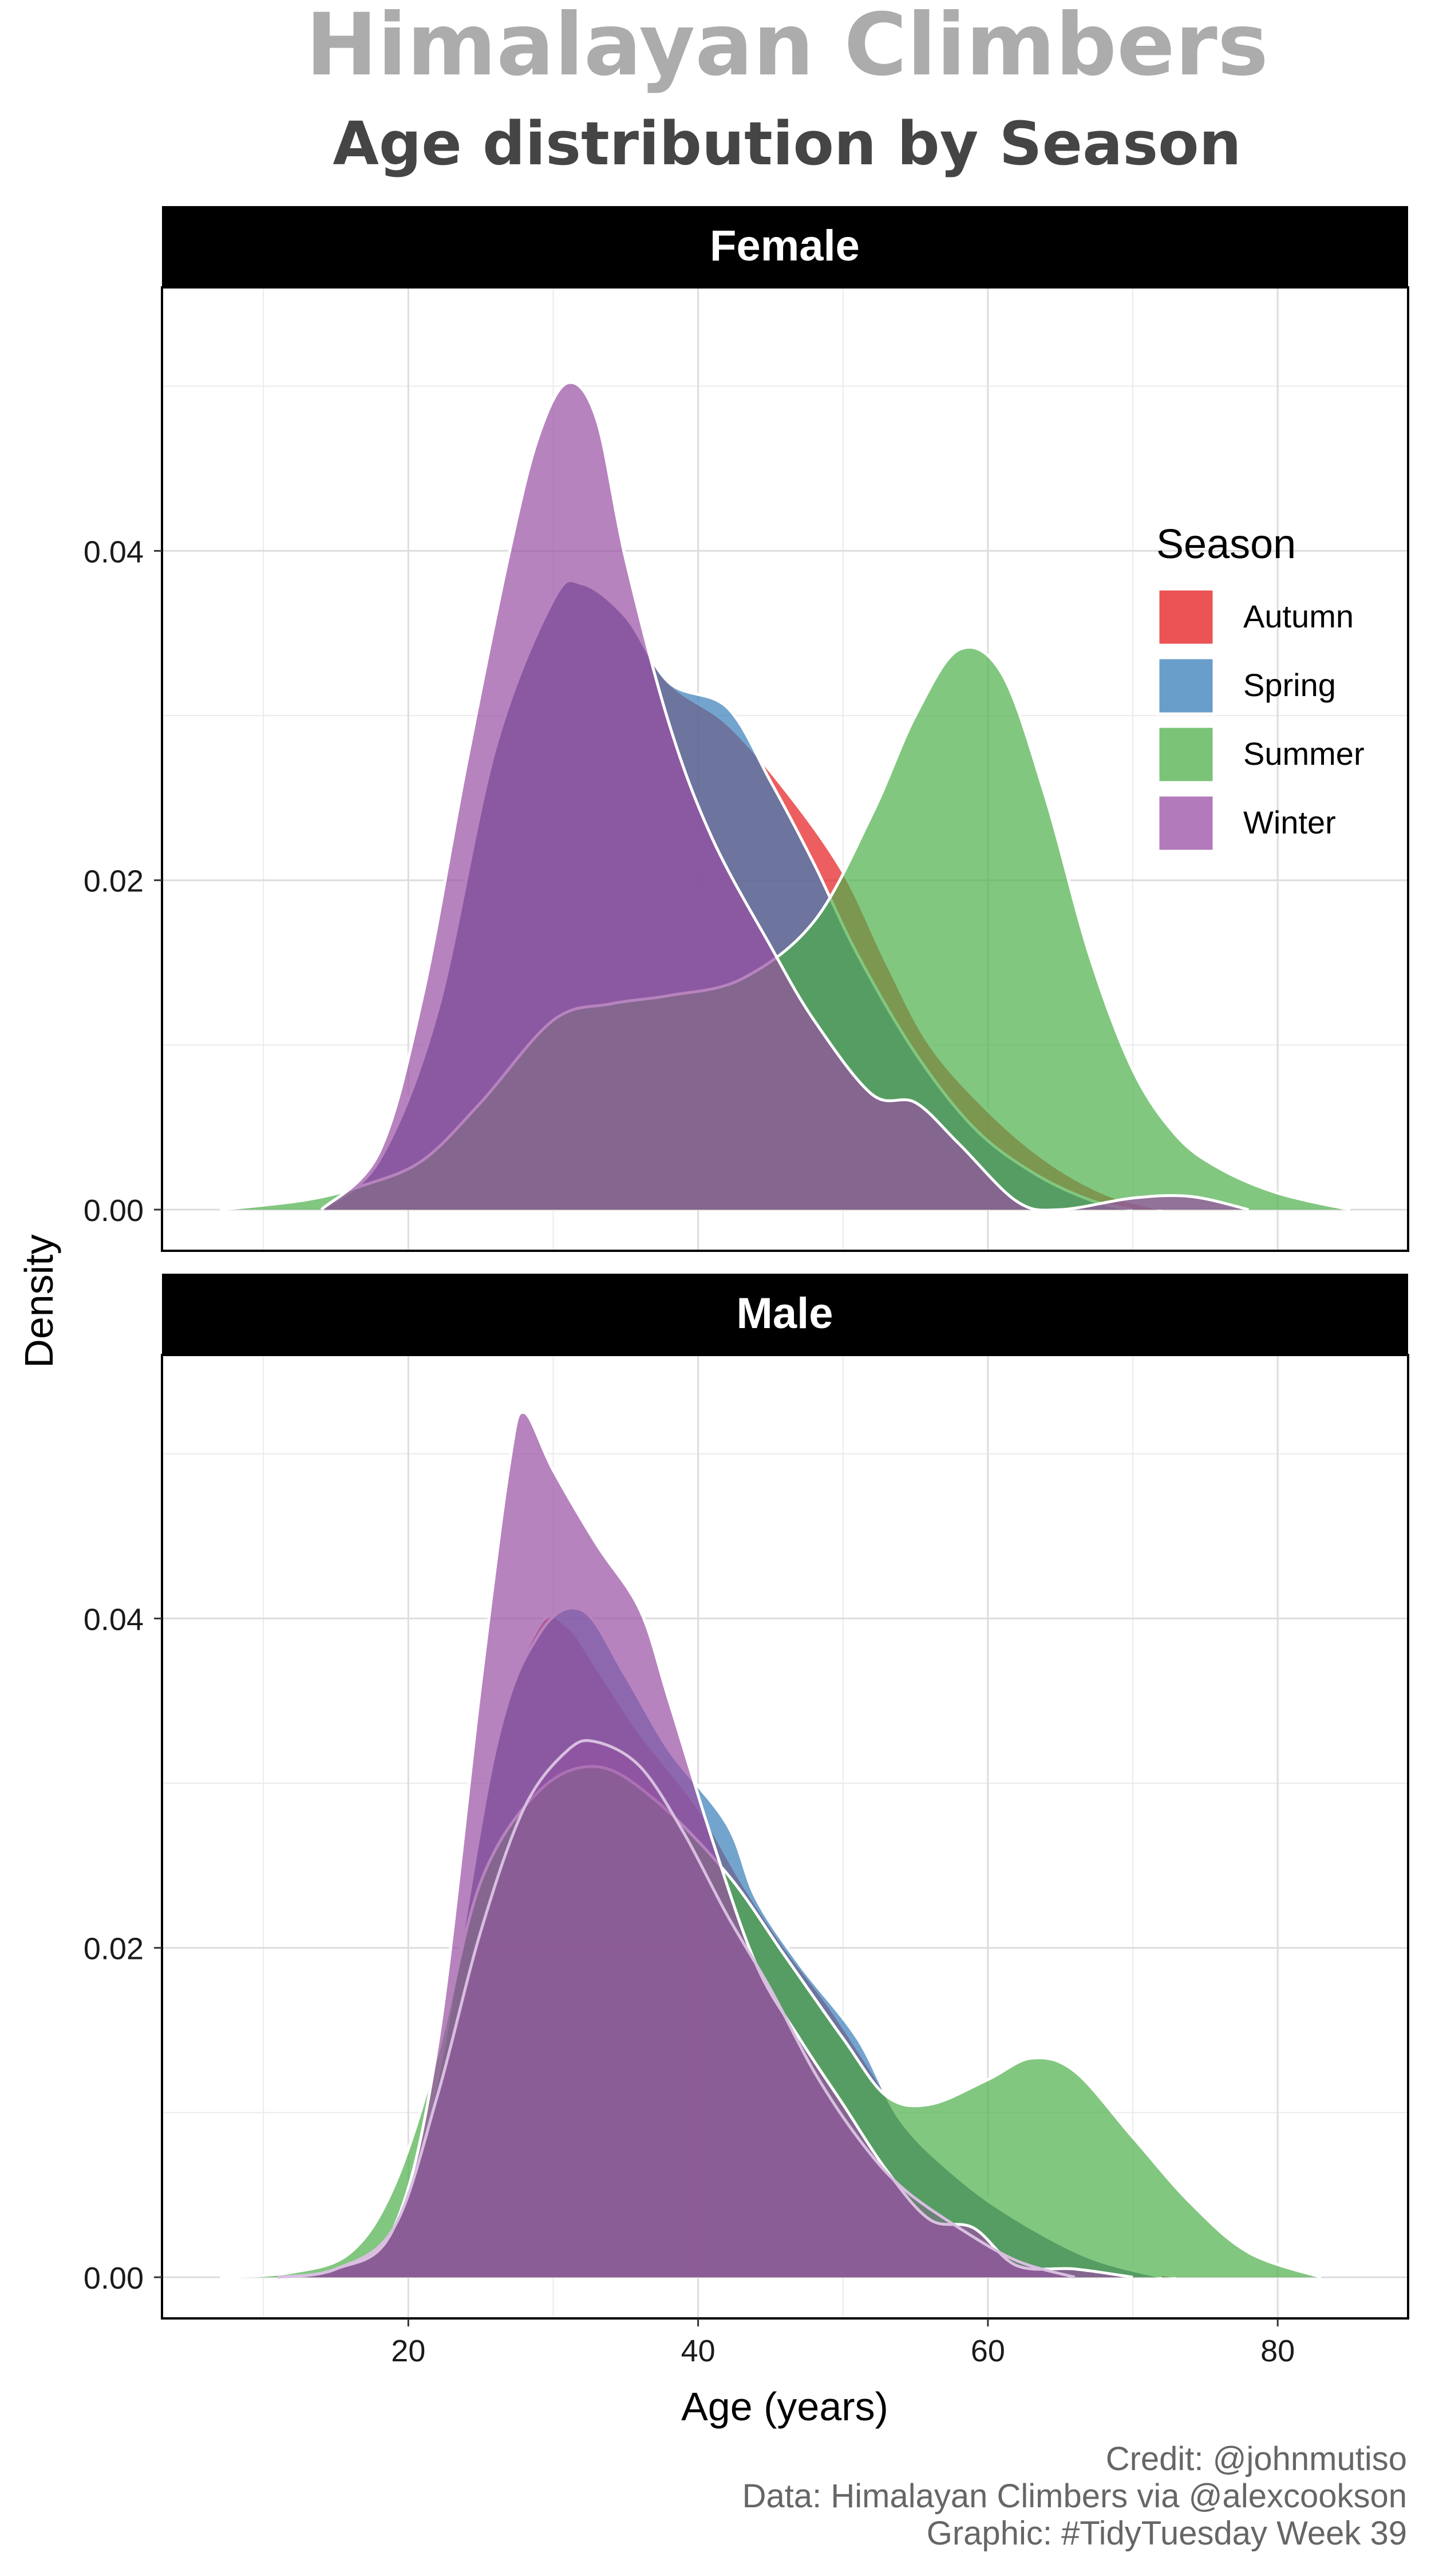  Describe the element at coordinates (1256, 2459) in the screenshot. I see `credit-line: Credit: @johnmutiso` at that location.